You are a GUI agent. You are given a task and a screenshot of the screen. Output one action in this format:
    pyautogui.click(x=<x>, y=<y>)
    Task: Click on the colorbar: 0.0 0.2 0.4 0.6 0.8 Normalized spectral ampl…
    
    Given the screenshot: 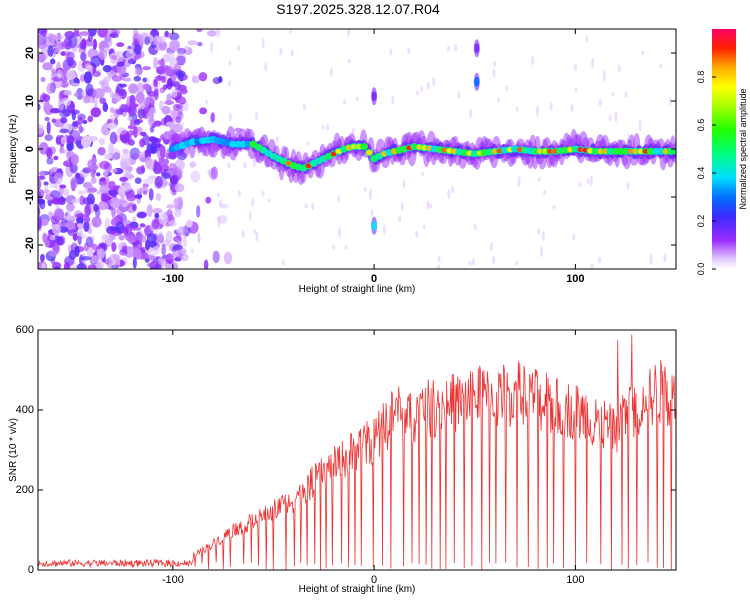 What is the action you would take?
    pyautogui.click(x=722, y=152)
    